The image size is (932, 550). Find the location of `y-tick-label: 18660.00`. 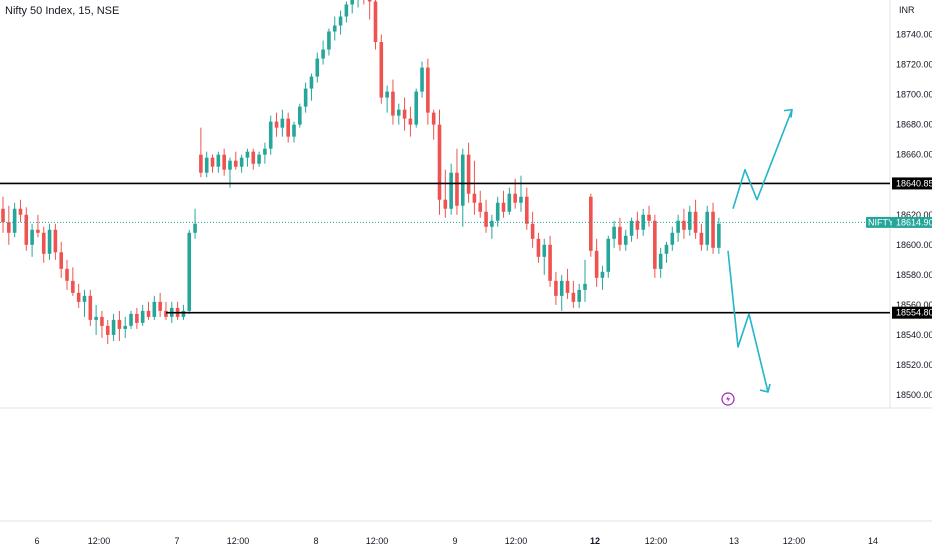

y-tick-label: 18660.00 is located at coordinates (914, 155).